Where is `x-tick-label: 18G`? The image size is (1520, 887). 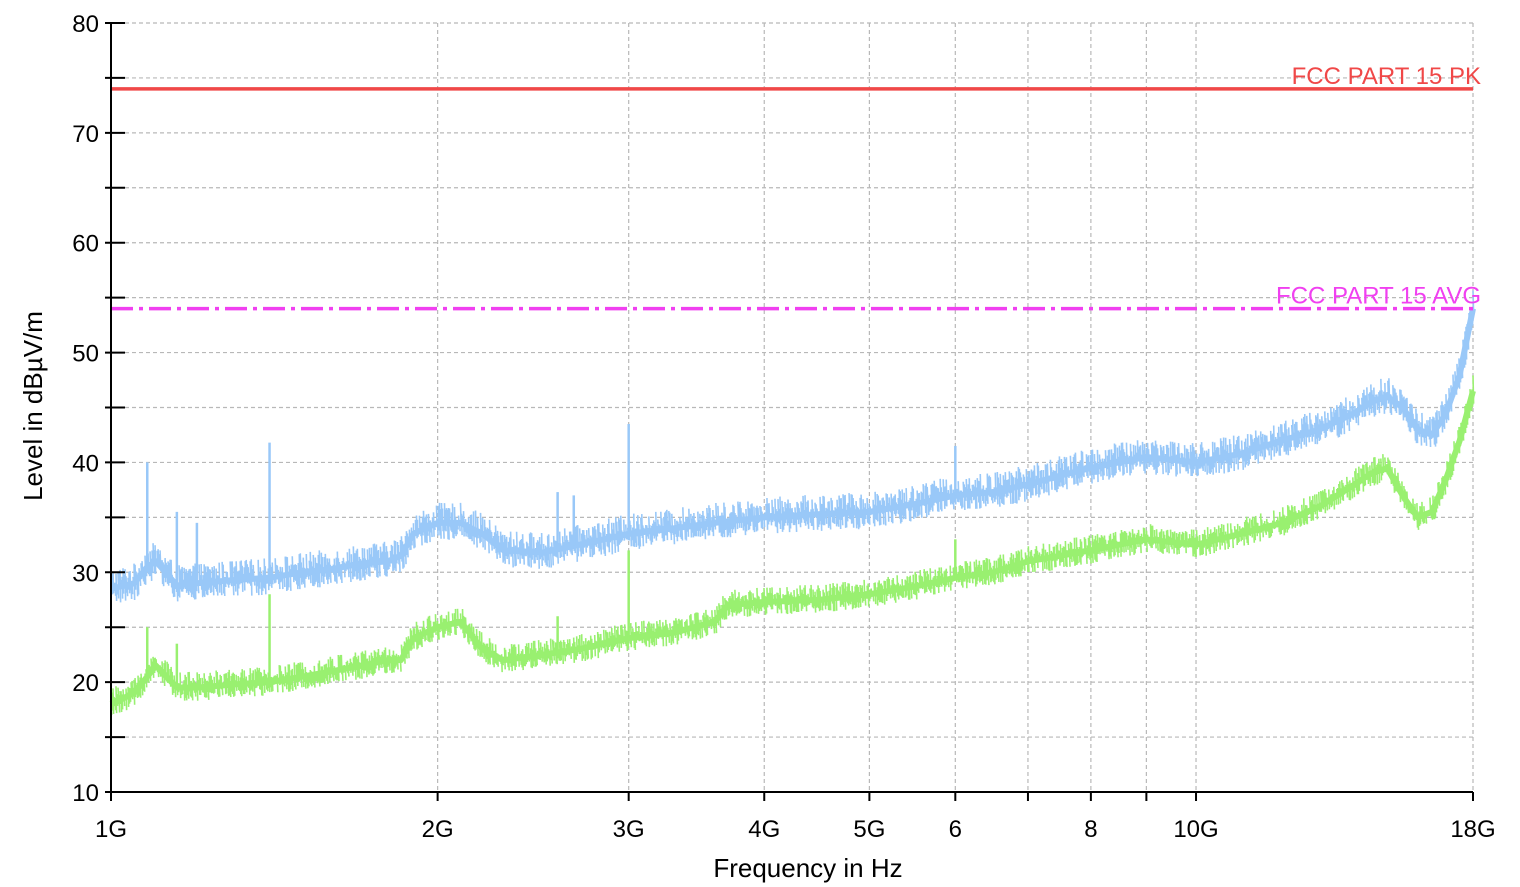
x-tick-label: 18G is located at coordinates (1472, 829).